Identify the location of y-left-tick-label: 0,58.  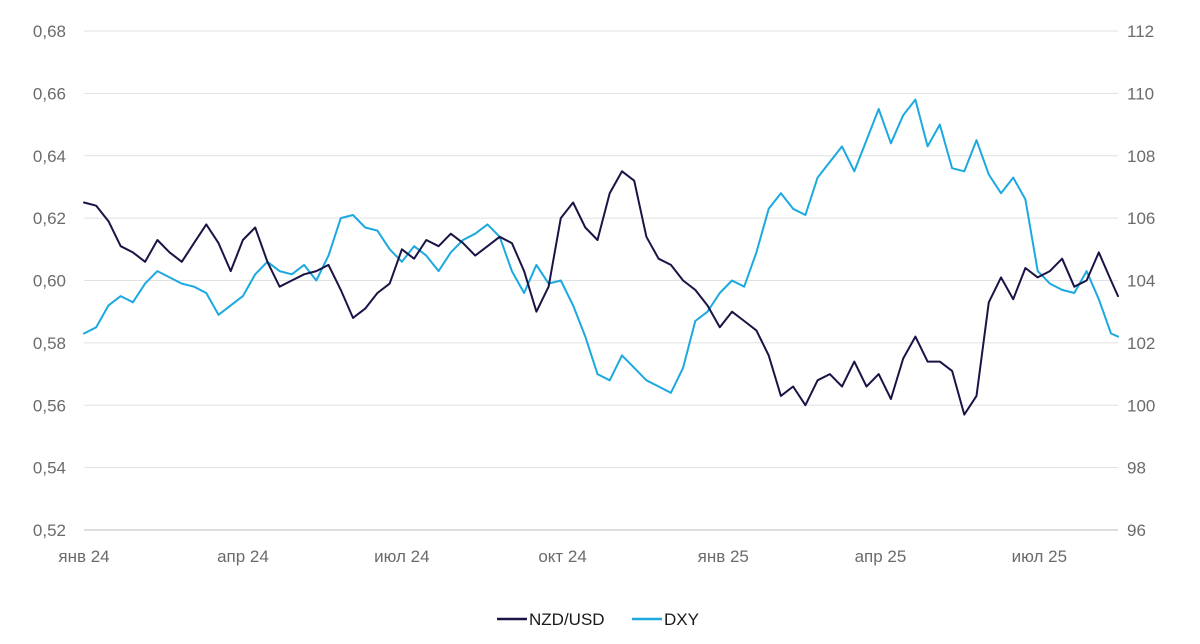
(49, 343).